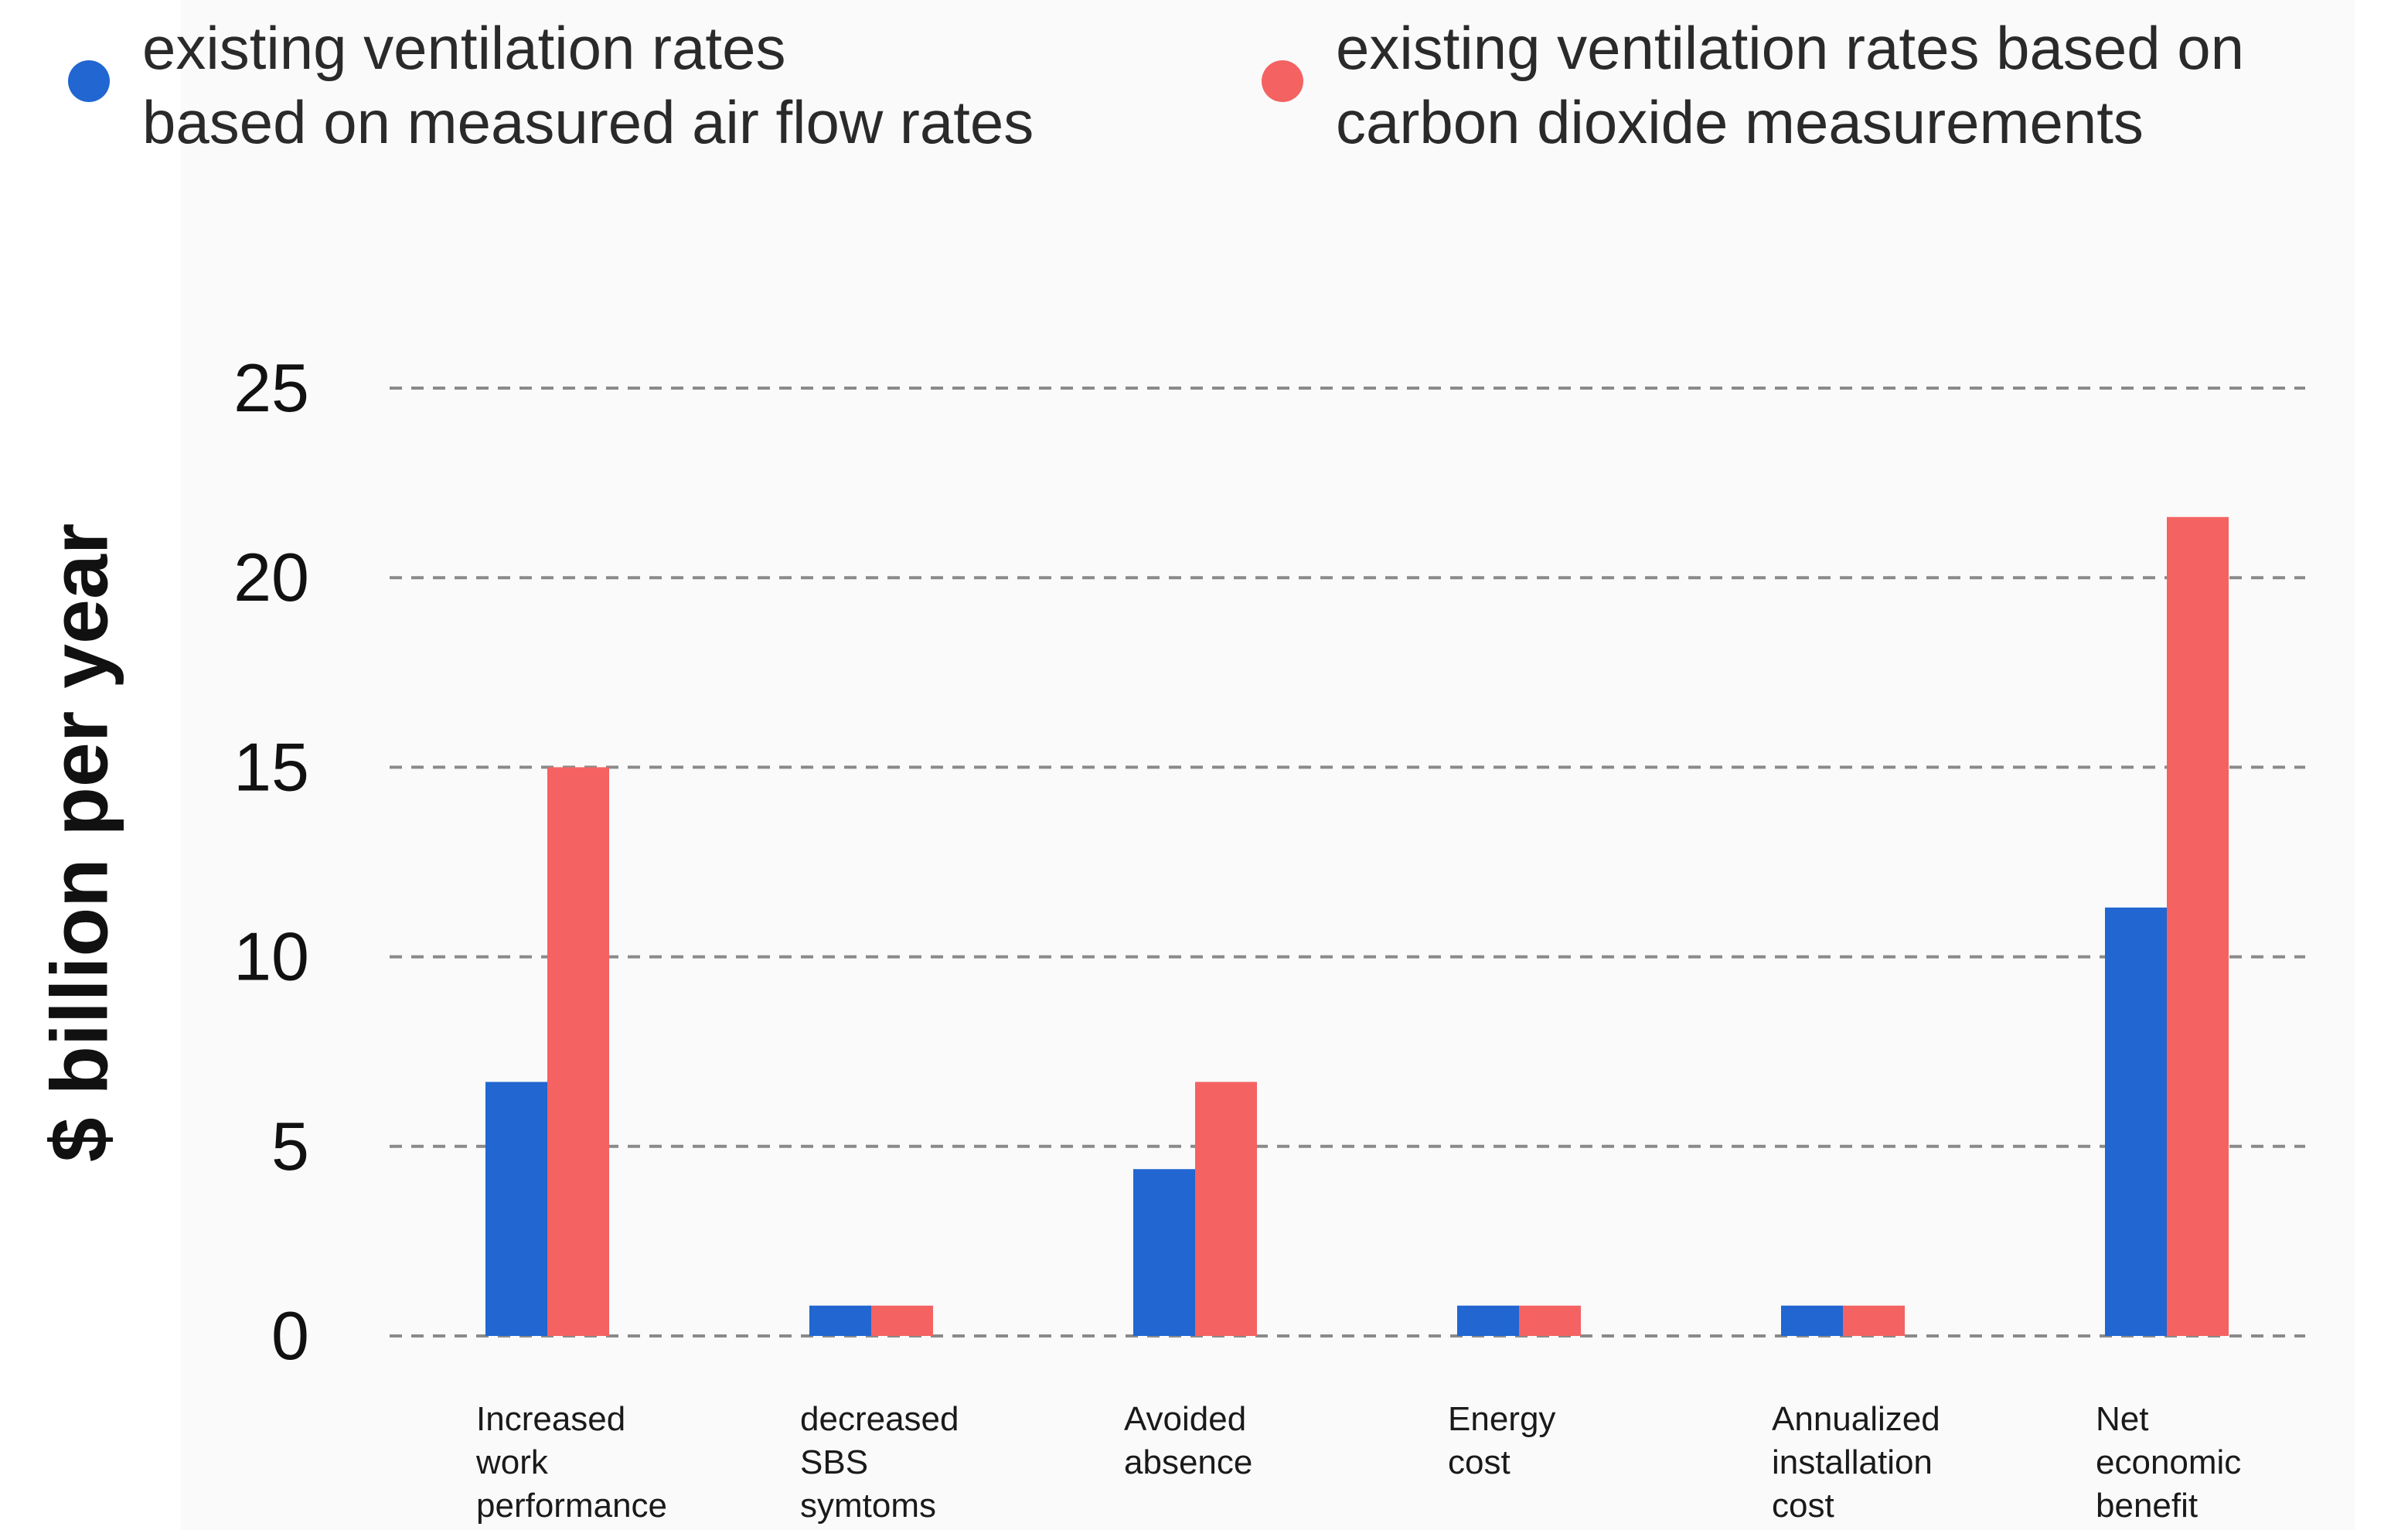 The height and width of the screenshot is (1530, 2408). What do you see at coordinates (290, 1335) in the screenshot?
I see `y-tick-label: 0` at bounding box center [290, 1335].